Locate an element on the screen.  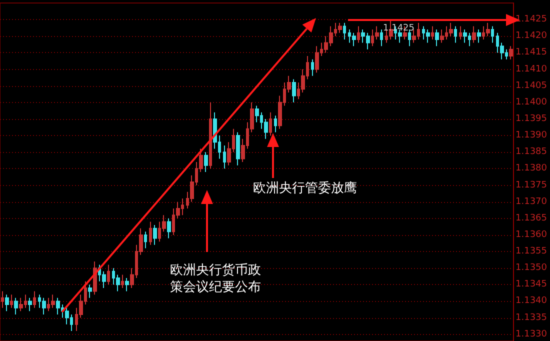
y-tick-label: 1.1330 is located at coordinates (532, 334).